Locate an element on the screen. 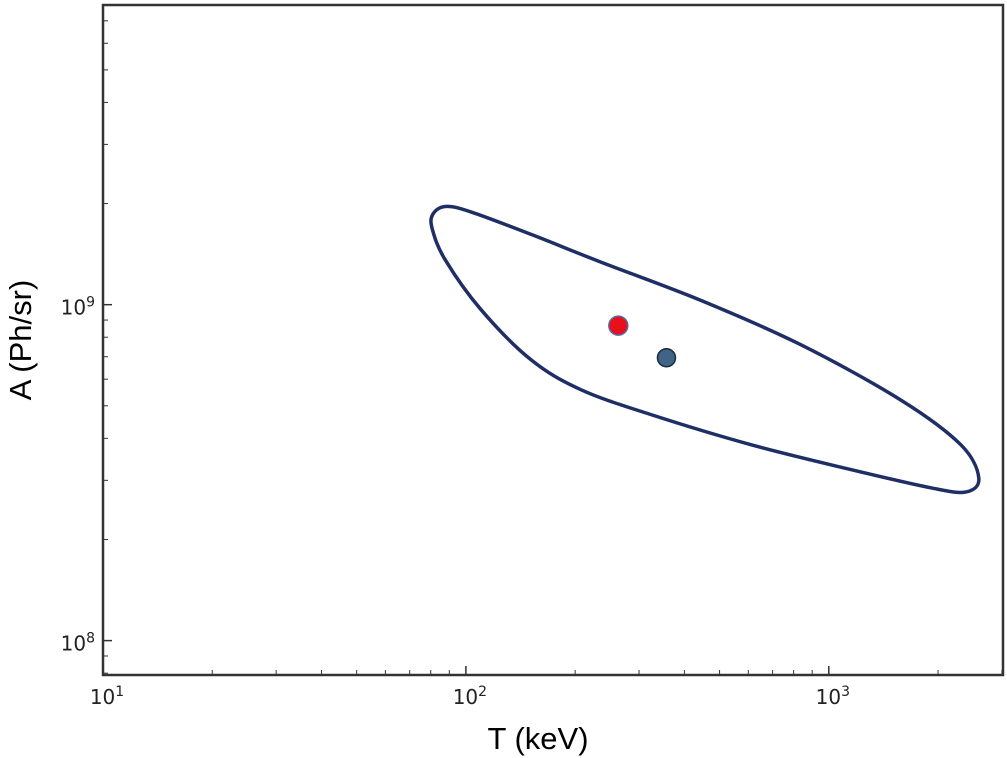  blue-point is located at coordinates (666, 358).